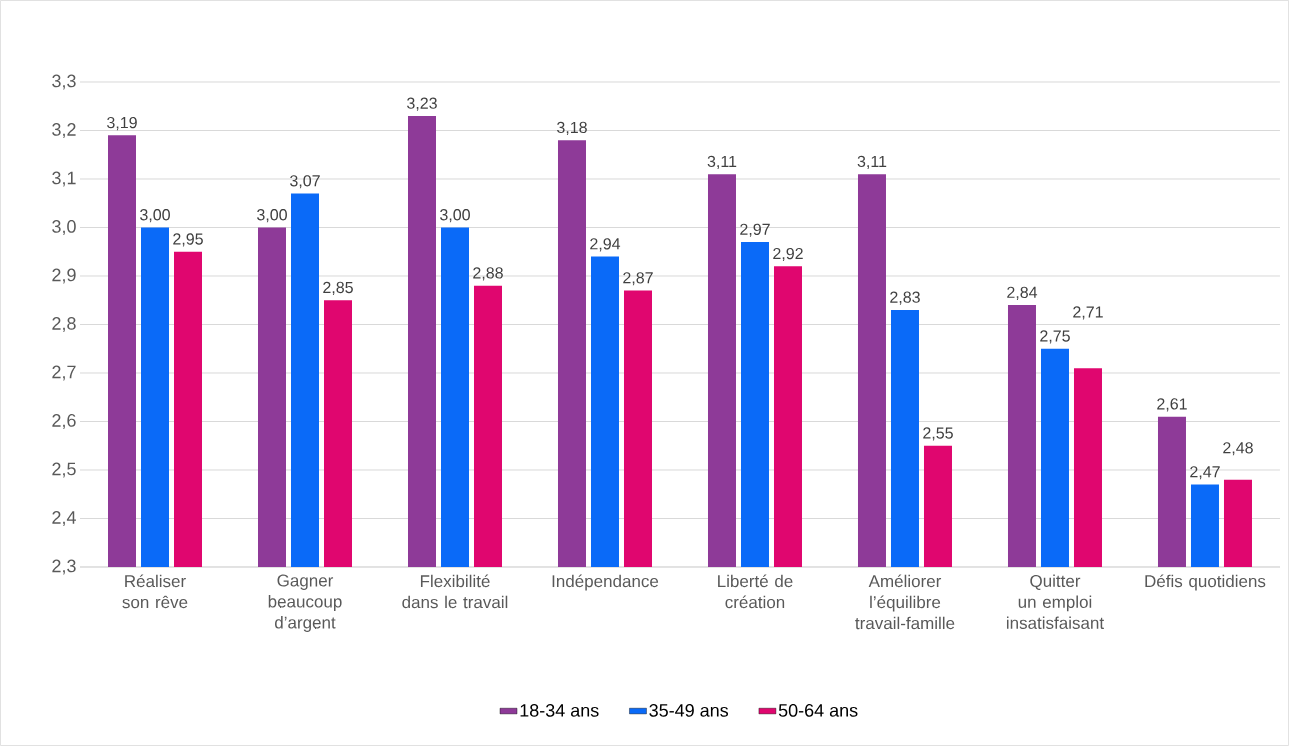 The height and width of the screenshot is (746, 1289). What do you see at coordinates (64, 421) in the screenshot?
I see `y-tick-label: 2,6` at bounding box center [64, 421].